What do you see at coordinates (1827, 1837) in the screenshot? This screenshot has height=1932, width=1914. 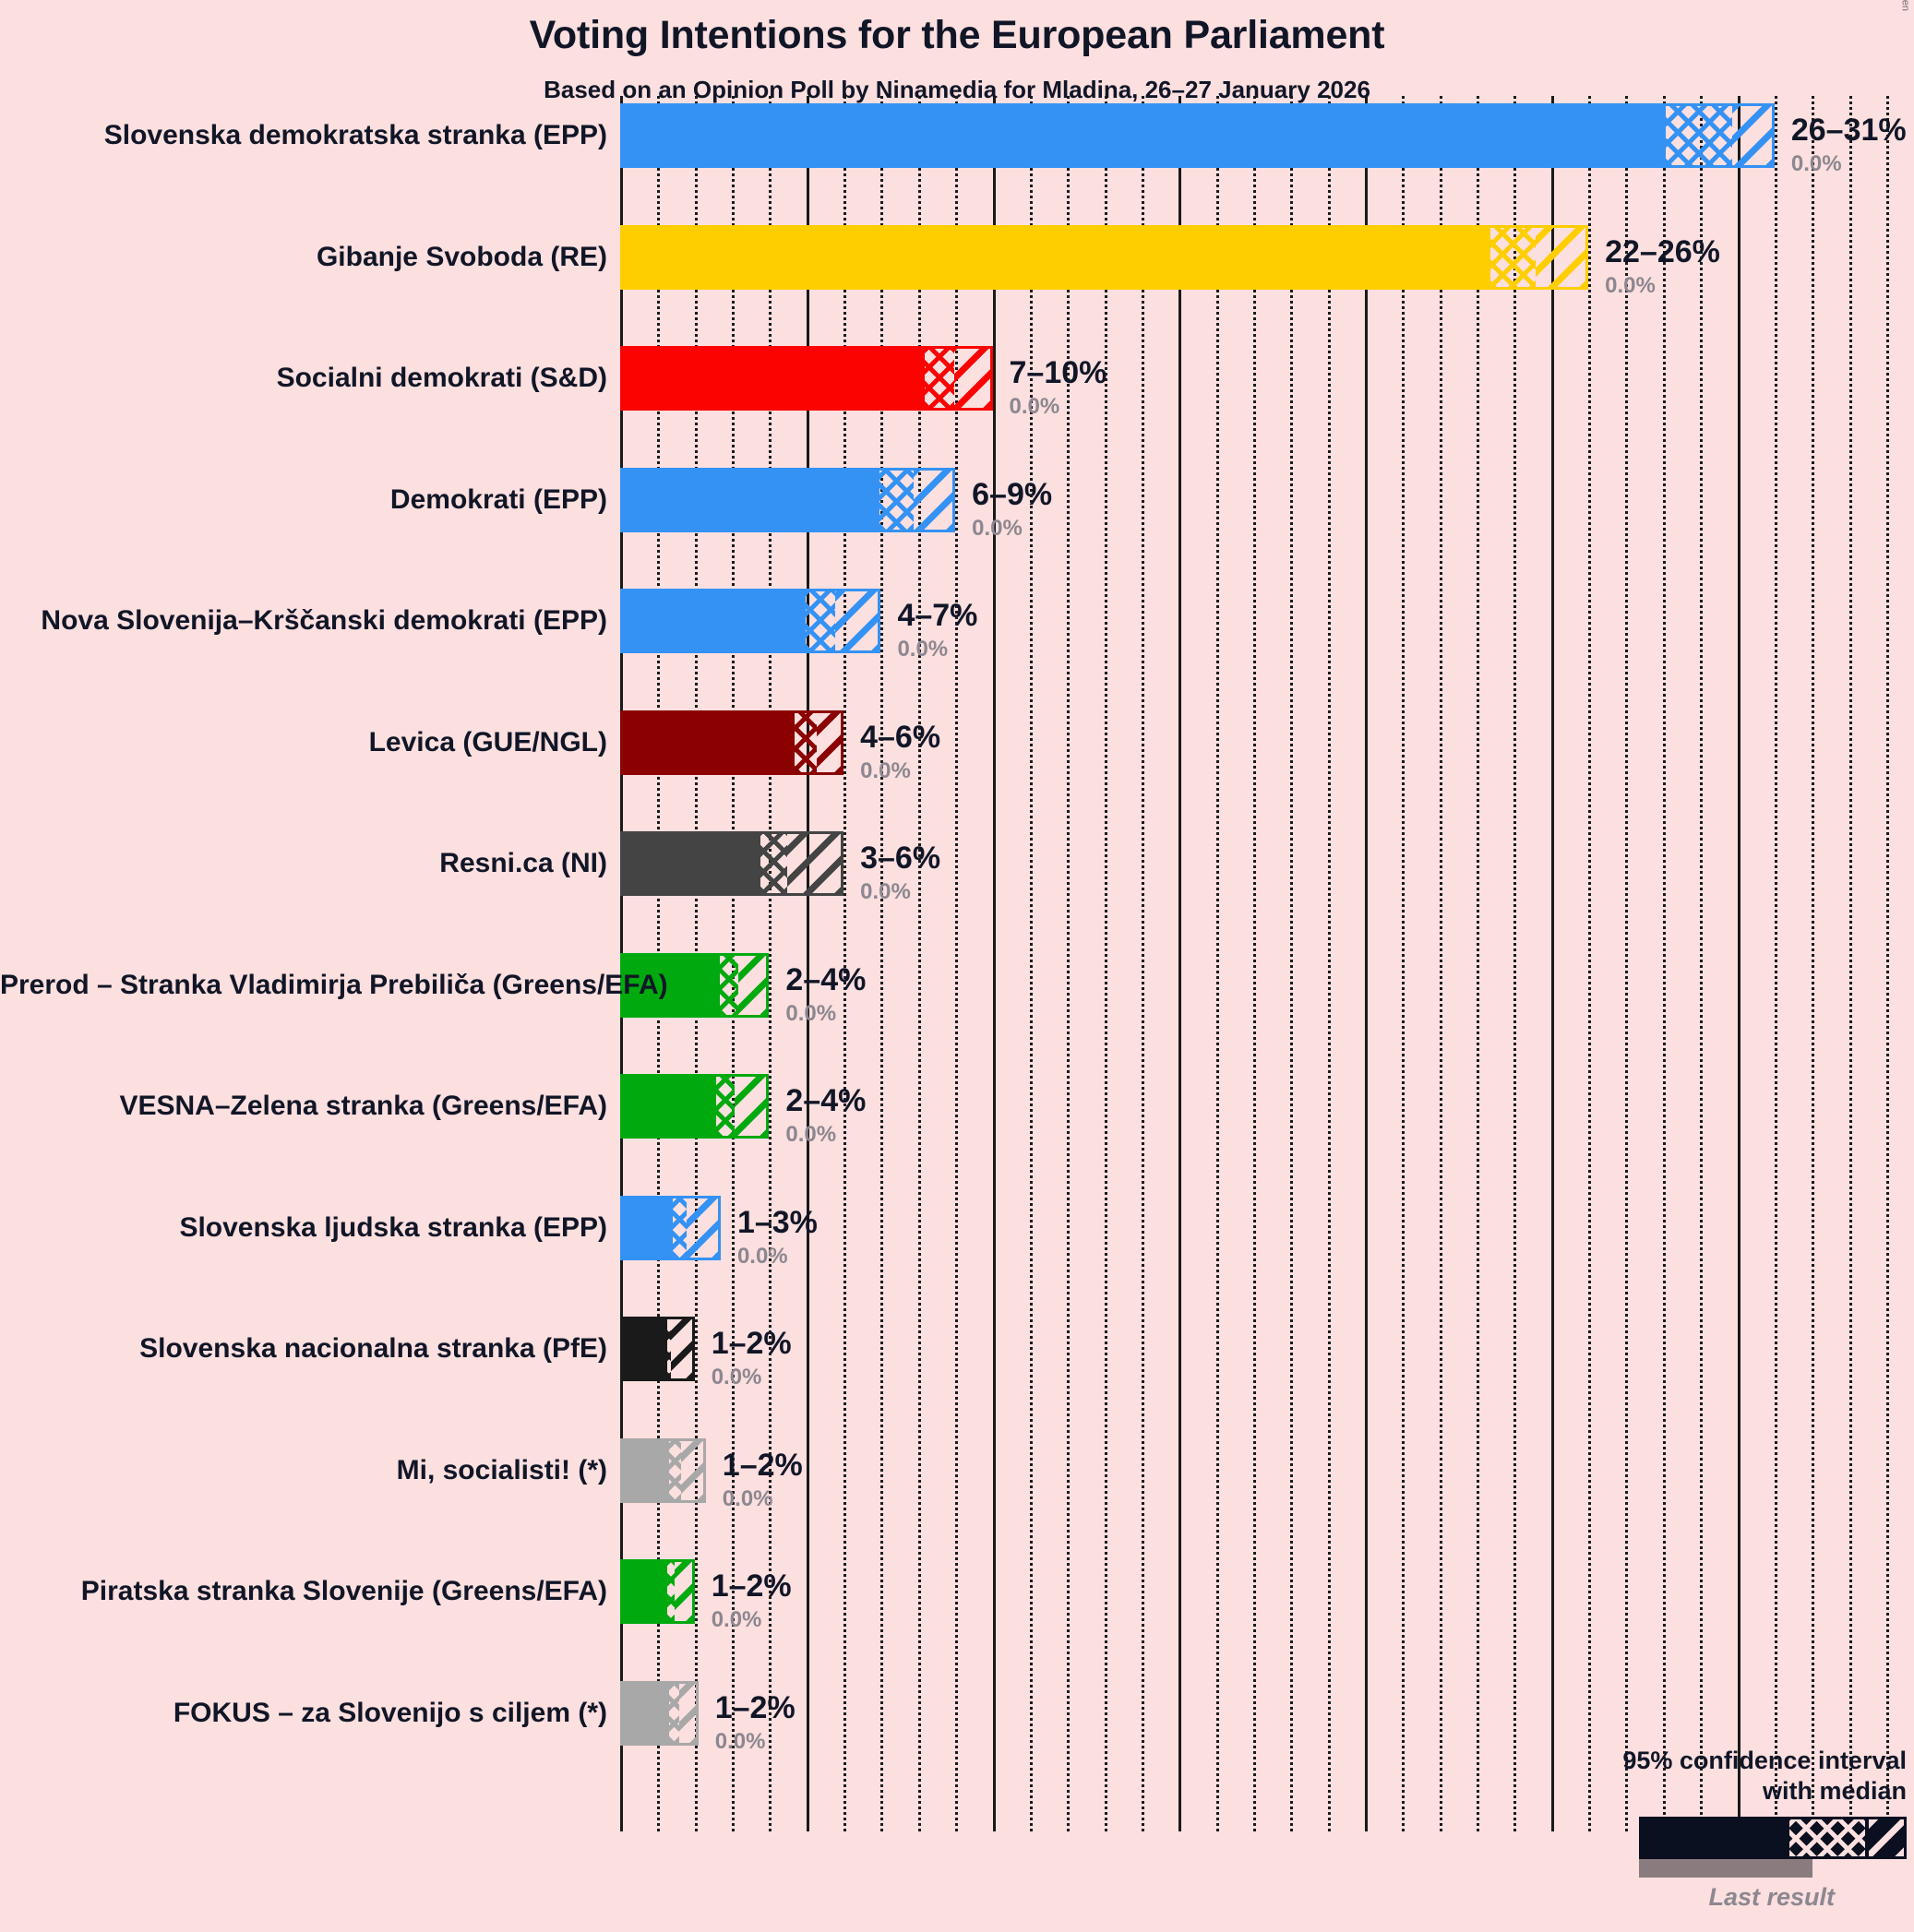 I see `legend-crosshatch-segment` at bounding box center [1827, 1837].